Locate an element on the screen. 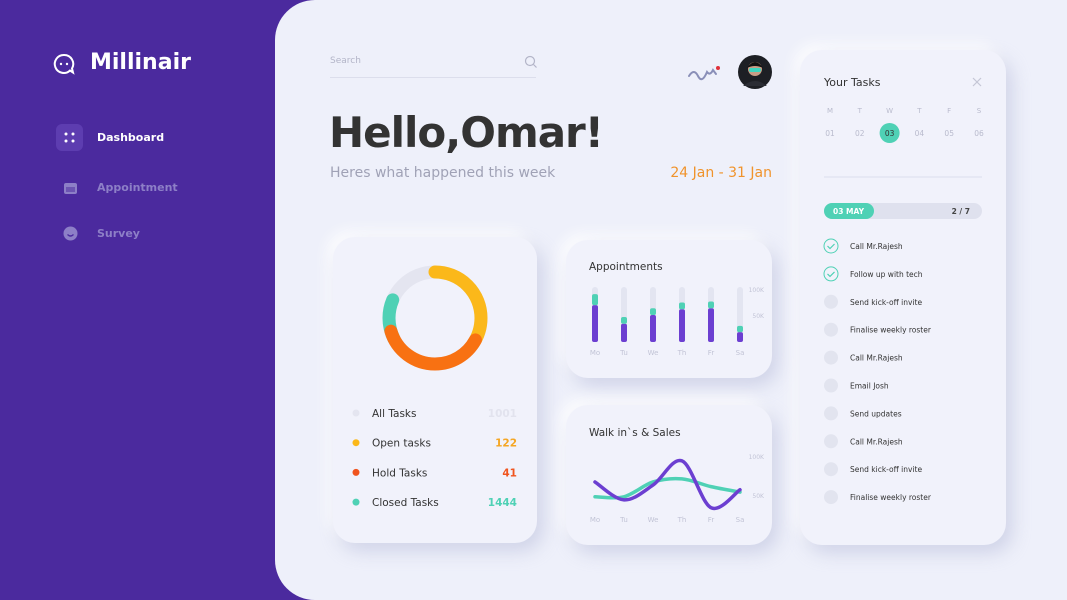  task-label: Closed Tasks is located at coordinates (405, 503).